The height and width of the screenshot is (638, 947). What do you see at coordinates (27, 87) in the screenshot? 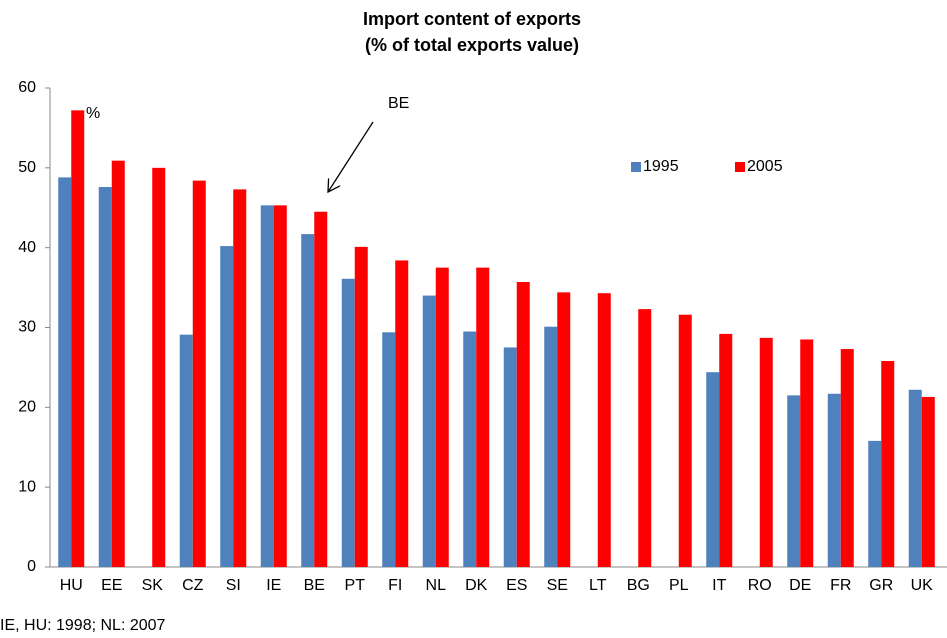
I see `y-tick-label: 60` at bounding box center [27, 87].